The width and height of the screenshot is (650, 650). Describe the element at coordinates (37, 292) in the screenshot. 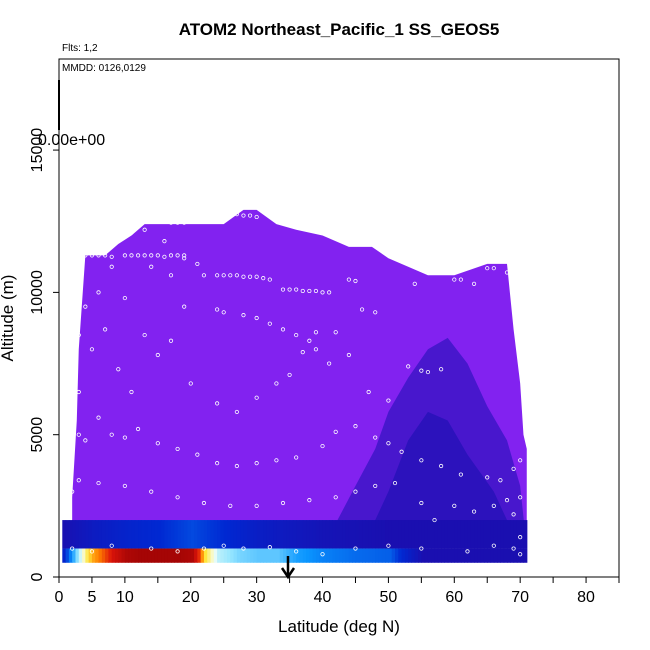

I see `y-tick-label: 10000` at that location.